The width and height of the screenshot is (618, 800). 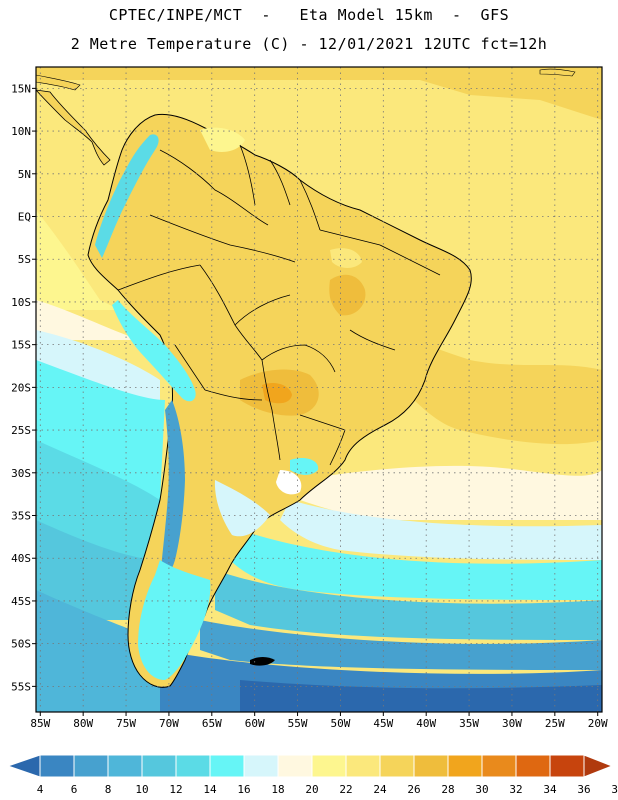 I want to click on ocean-band-20-pacific, so click(x=88, y=320).